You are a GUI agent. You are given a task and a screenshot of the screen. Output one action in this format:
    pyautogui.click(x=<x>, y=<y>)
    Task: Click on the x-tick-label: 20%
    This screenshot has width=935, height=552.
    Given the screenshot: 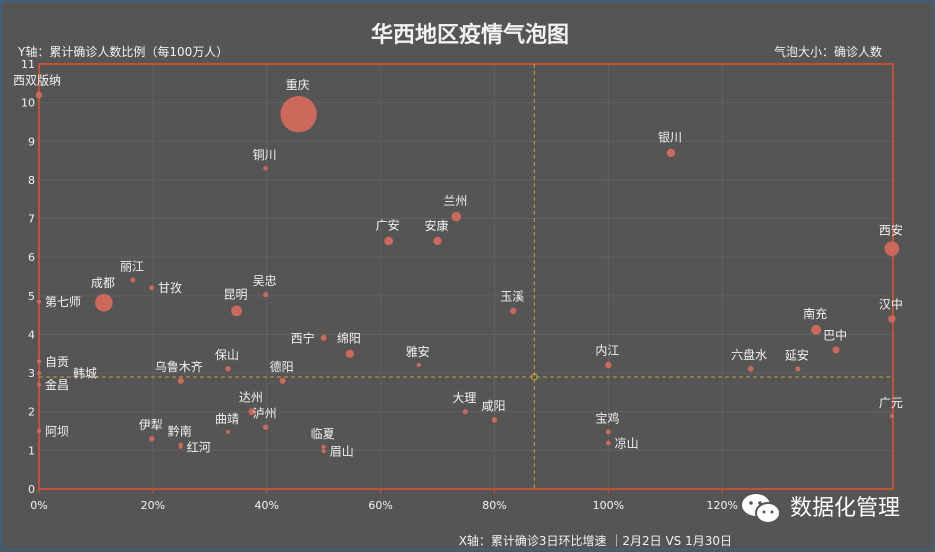 What is the action you would take?
    pyautogui.click(x=153, y=505)
    